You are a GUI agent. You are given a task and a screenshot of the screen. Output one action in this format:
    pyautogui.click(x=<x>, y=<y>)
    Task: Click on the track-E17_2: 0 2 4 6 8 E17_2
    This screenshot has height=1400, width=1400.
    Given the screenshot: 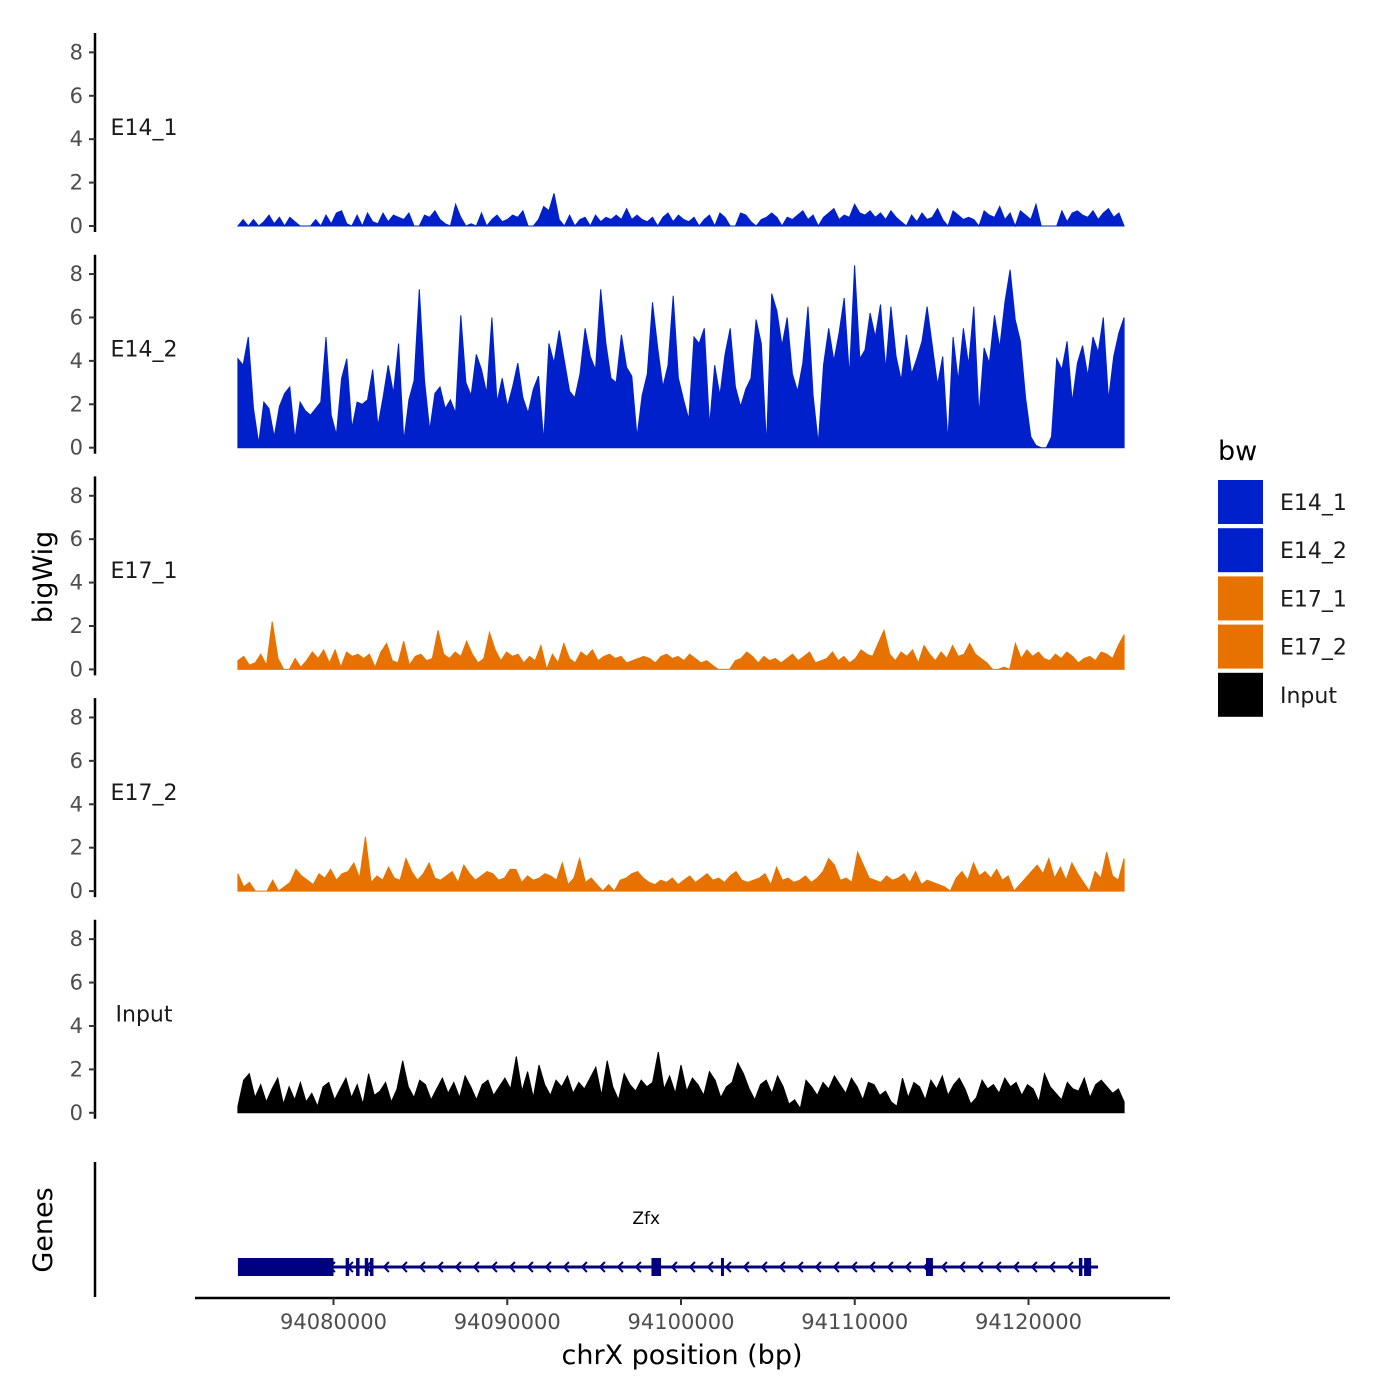 What is the action you would take?
    pyautogui.click(x=597, y=800)
    